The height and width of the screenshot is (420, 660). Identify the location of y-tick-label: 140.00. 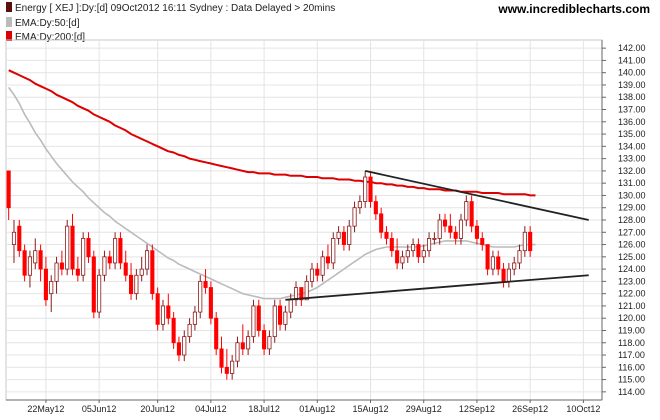
(632, 73).